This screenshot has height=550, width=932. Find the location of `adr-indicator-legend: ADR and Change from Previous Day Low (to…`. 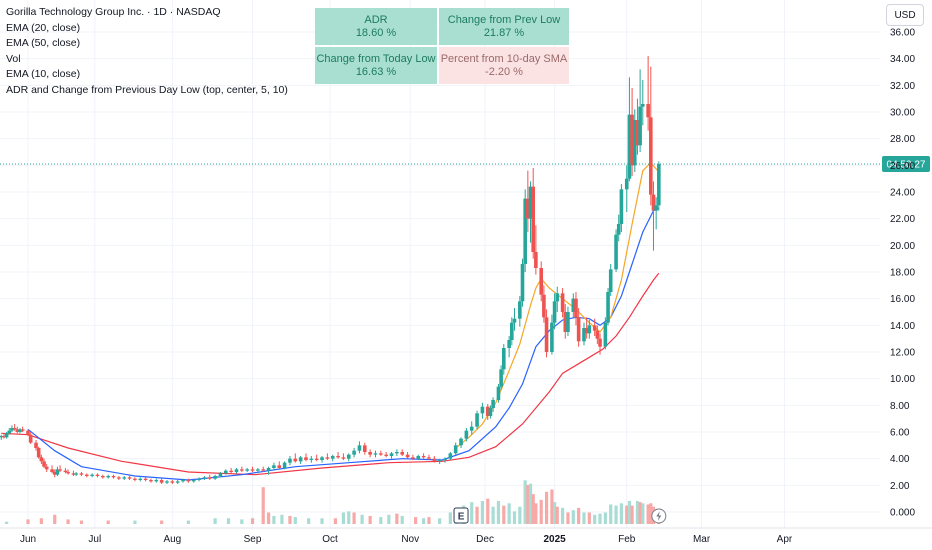

adr-indicator-legend: ADR and Change from Previous Day Low (to… is located at coordinates (147, 89).